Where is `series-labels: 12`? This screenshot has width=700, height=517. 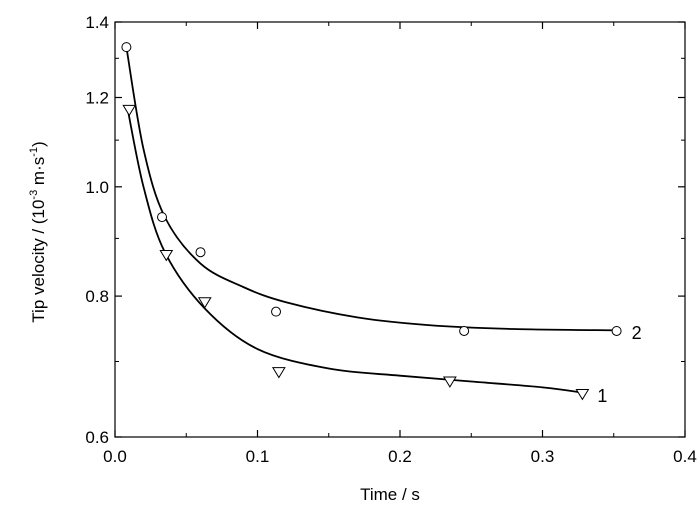 series-labels: 12 is located at coordinates (619, 364).